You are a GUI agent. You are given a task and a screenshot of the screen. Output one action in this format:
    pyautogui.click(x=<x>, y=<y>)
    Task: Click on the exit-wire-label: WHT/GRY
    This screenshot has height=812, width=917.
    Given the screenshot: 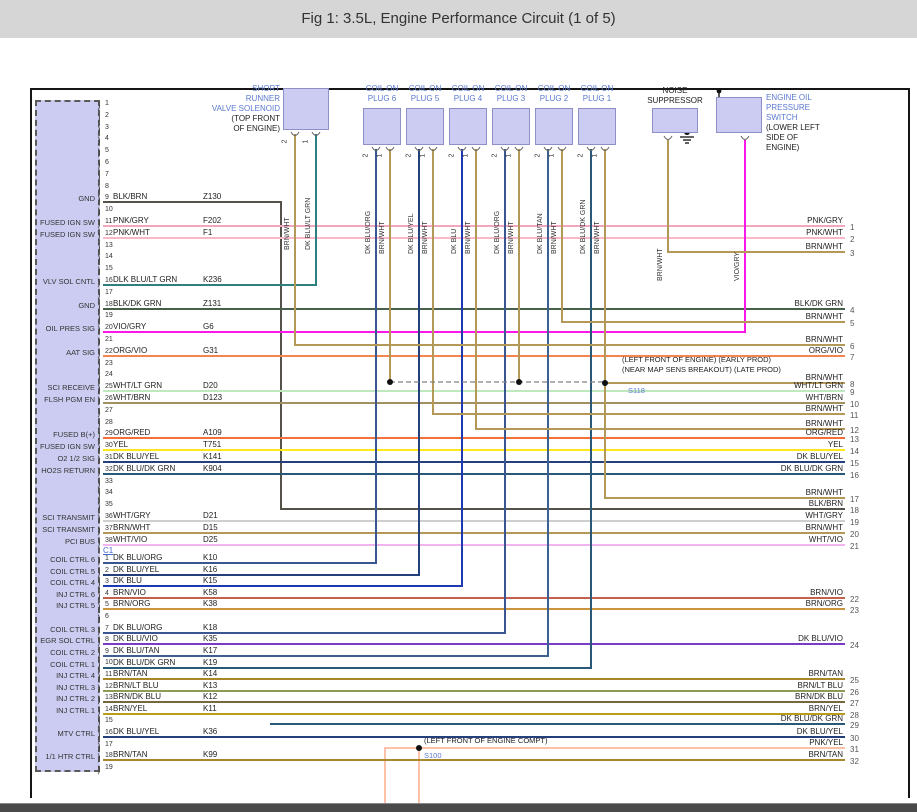 What is the action you would take?
    pyautogui.click(x=824, y=515)
    